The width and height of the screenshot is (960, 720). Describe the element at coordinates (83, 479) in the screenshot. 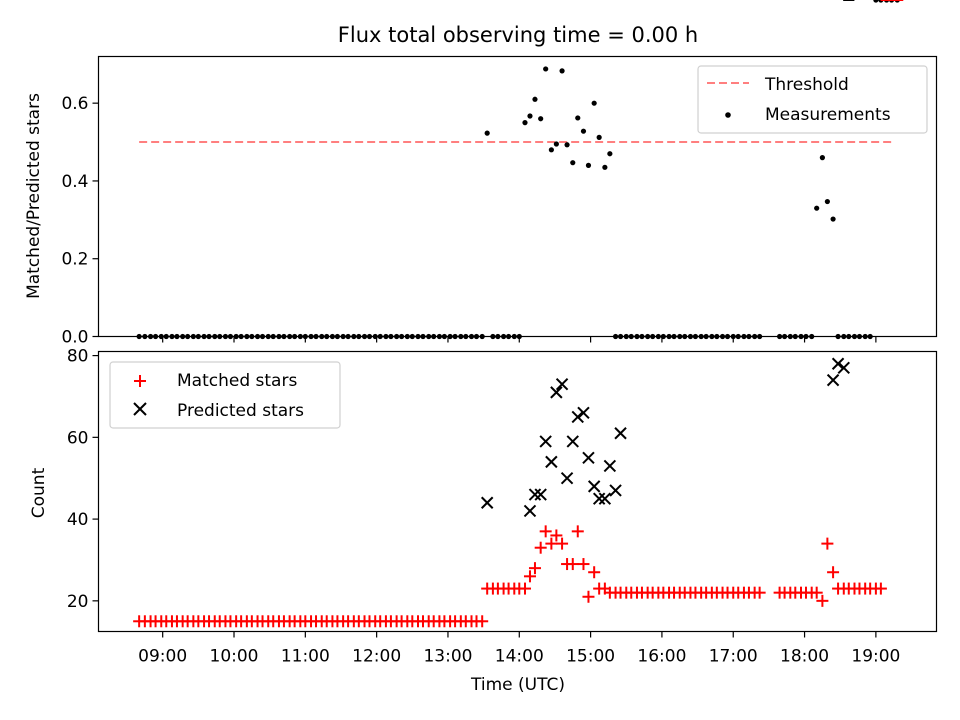

I see `bottom-y-ticks: 20 40 60 80` at that location.